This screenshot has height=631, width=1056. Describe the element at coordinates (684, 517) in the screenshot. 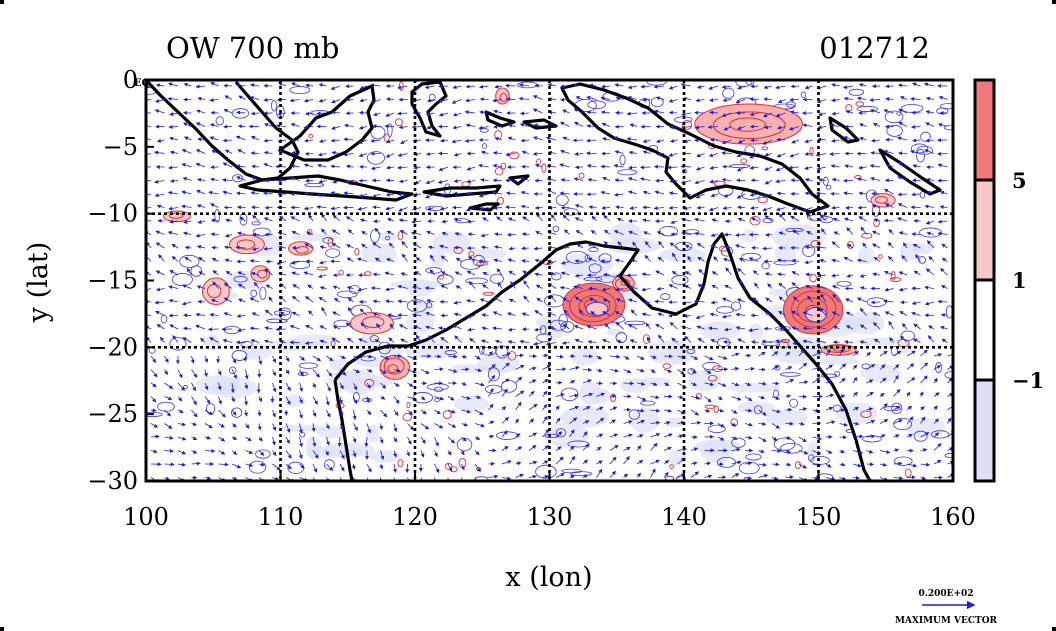

I see `x-tick-label: 140` at that location.